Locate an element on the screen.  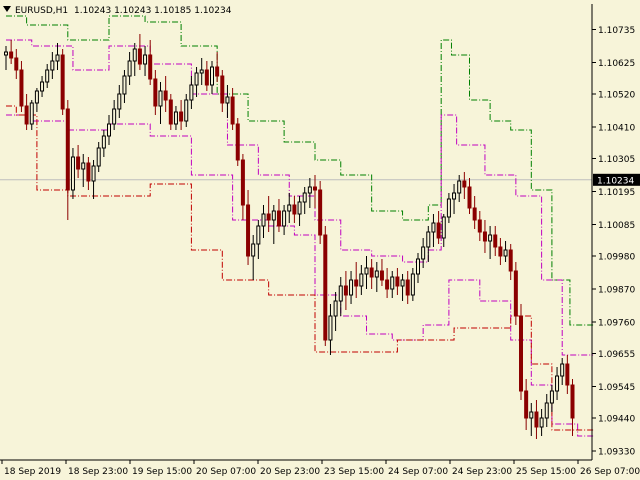
y-tick-label: 1.09330 is located at coordinates (616, 453).